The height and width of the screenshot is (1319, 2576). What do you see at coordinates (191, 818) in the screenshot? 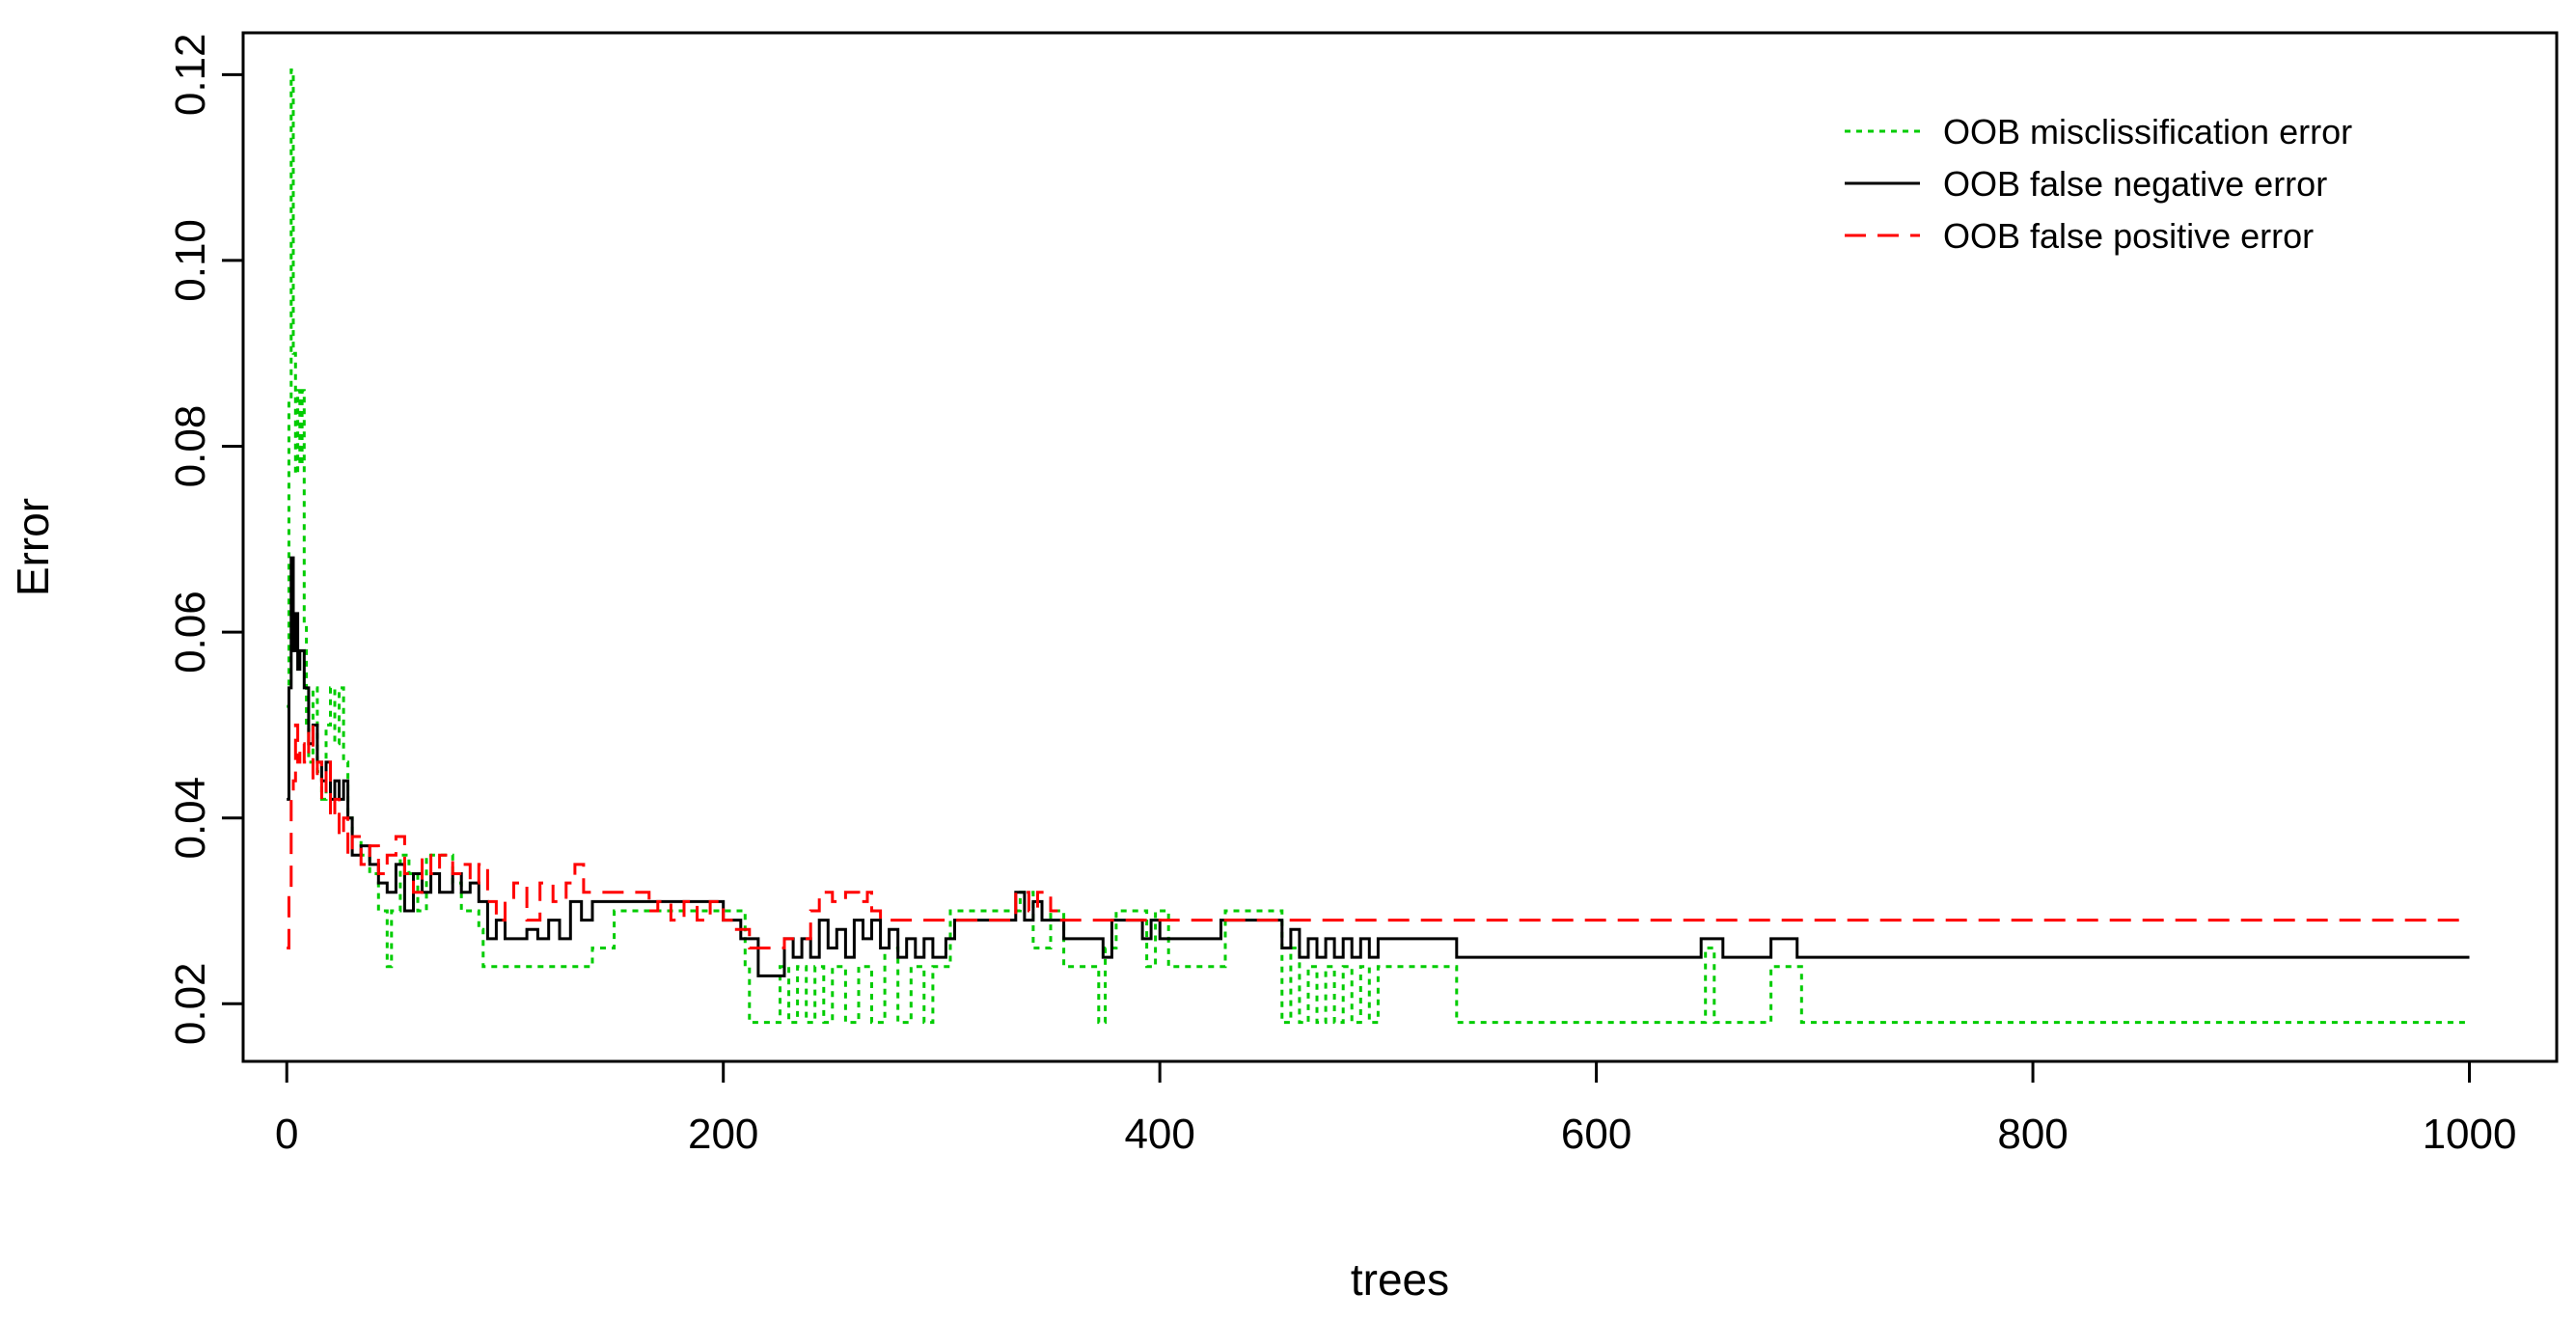
I see `y-tick-label: 0.04` at bounding box center [191, 818].